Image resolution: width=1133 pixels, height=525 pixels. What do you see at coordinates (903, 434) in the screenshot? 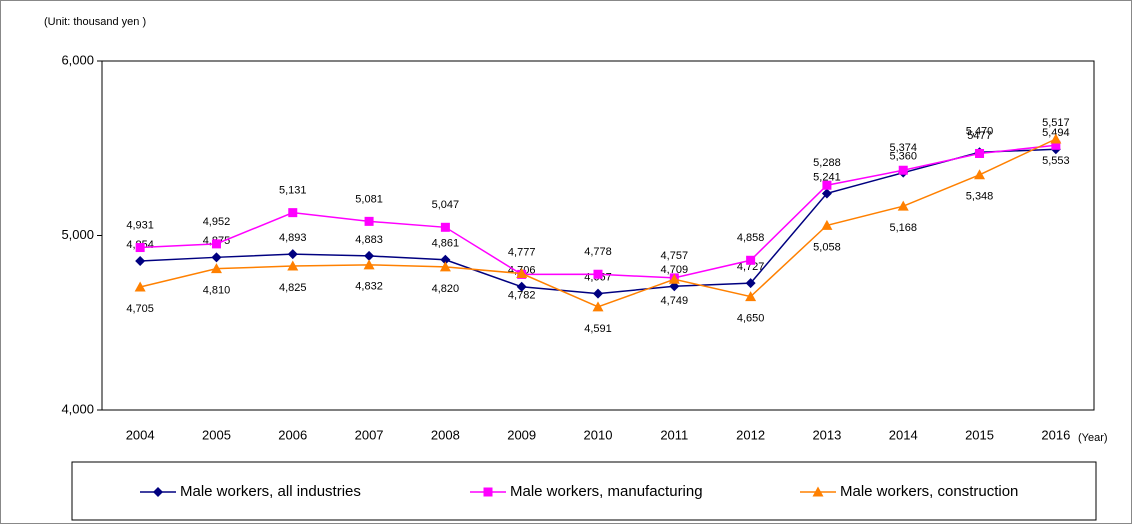
I see `x-tick-label: 2014` at bounding box center [903, 434].